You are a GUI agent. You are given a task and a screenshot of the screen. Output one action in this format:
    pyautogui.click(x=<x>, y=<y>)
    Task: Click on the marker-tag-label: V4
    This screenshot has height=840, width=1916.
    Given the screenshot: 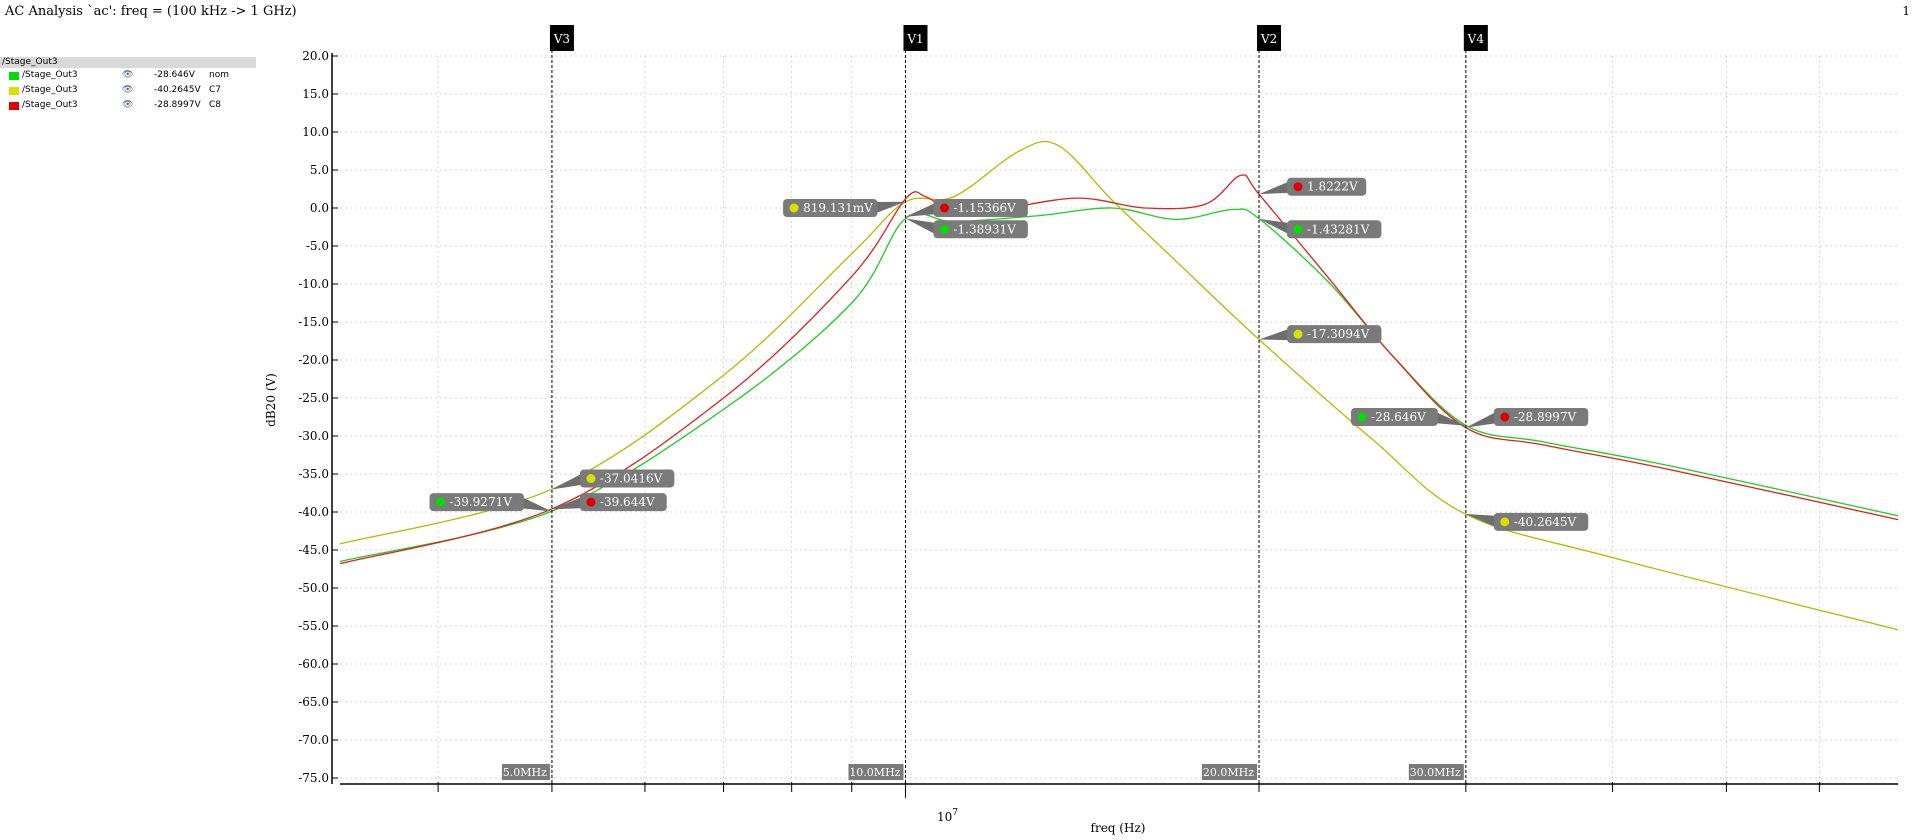 What is the action you would take?
    pyautogui.click(x=1476, y=39)
    